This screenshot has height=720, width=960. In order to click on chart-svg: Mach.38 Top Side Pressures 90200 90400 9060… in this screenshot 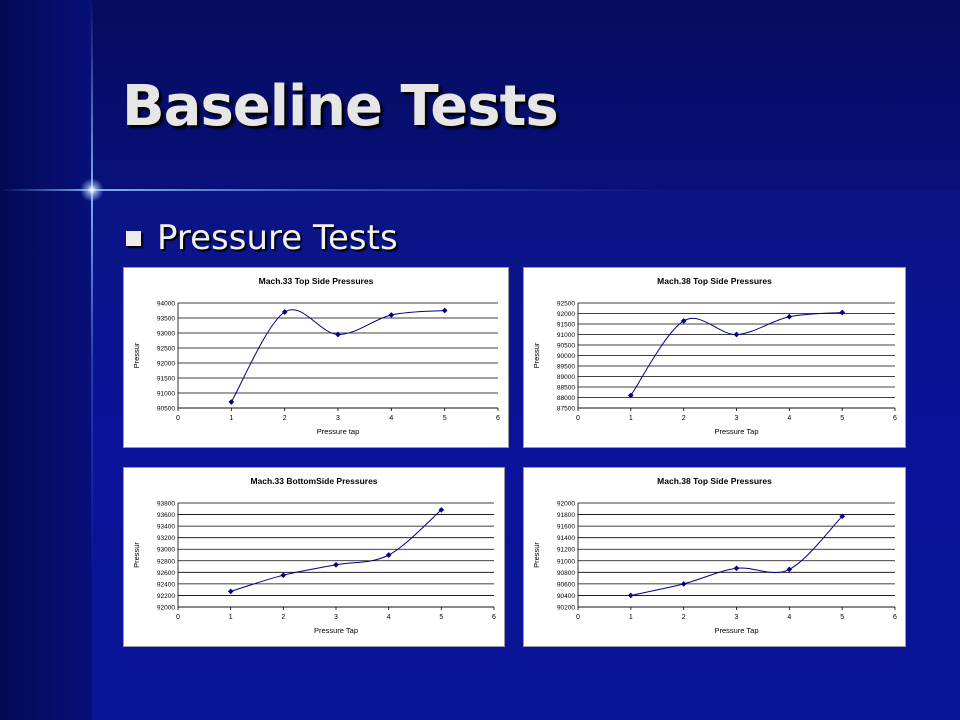, I will do `click(714, 555)`.